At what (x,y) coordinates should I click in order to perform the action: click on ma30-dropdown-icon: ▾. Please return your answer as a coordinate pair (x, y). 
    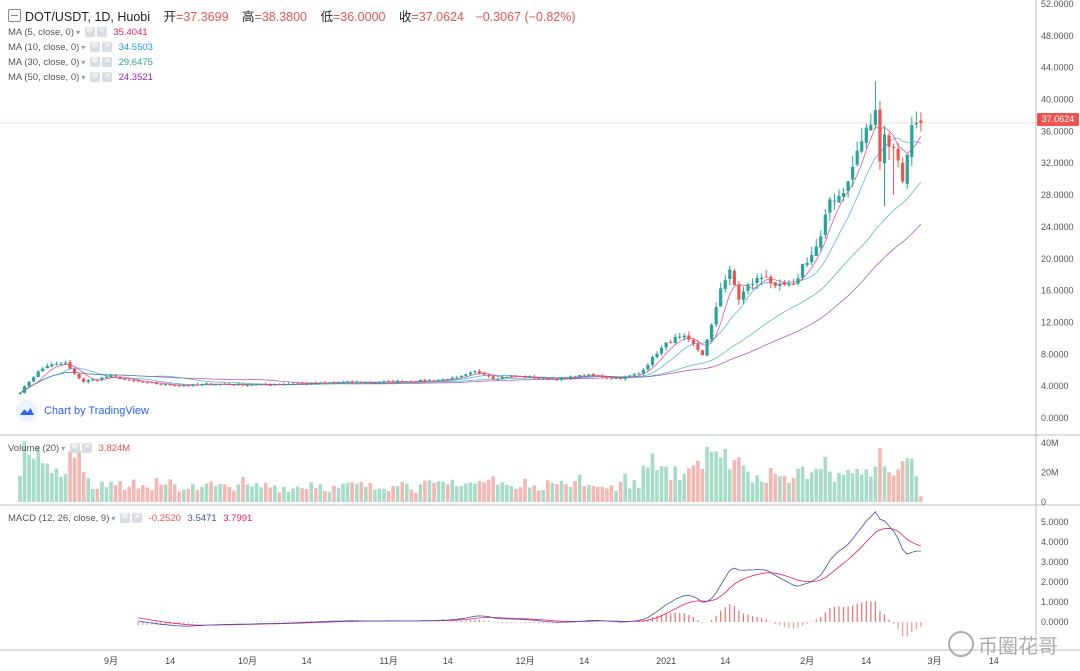
    Looking at the image, I should click on (83, 62).